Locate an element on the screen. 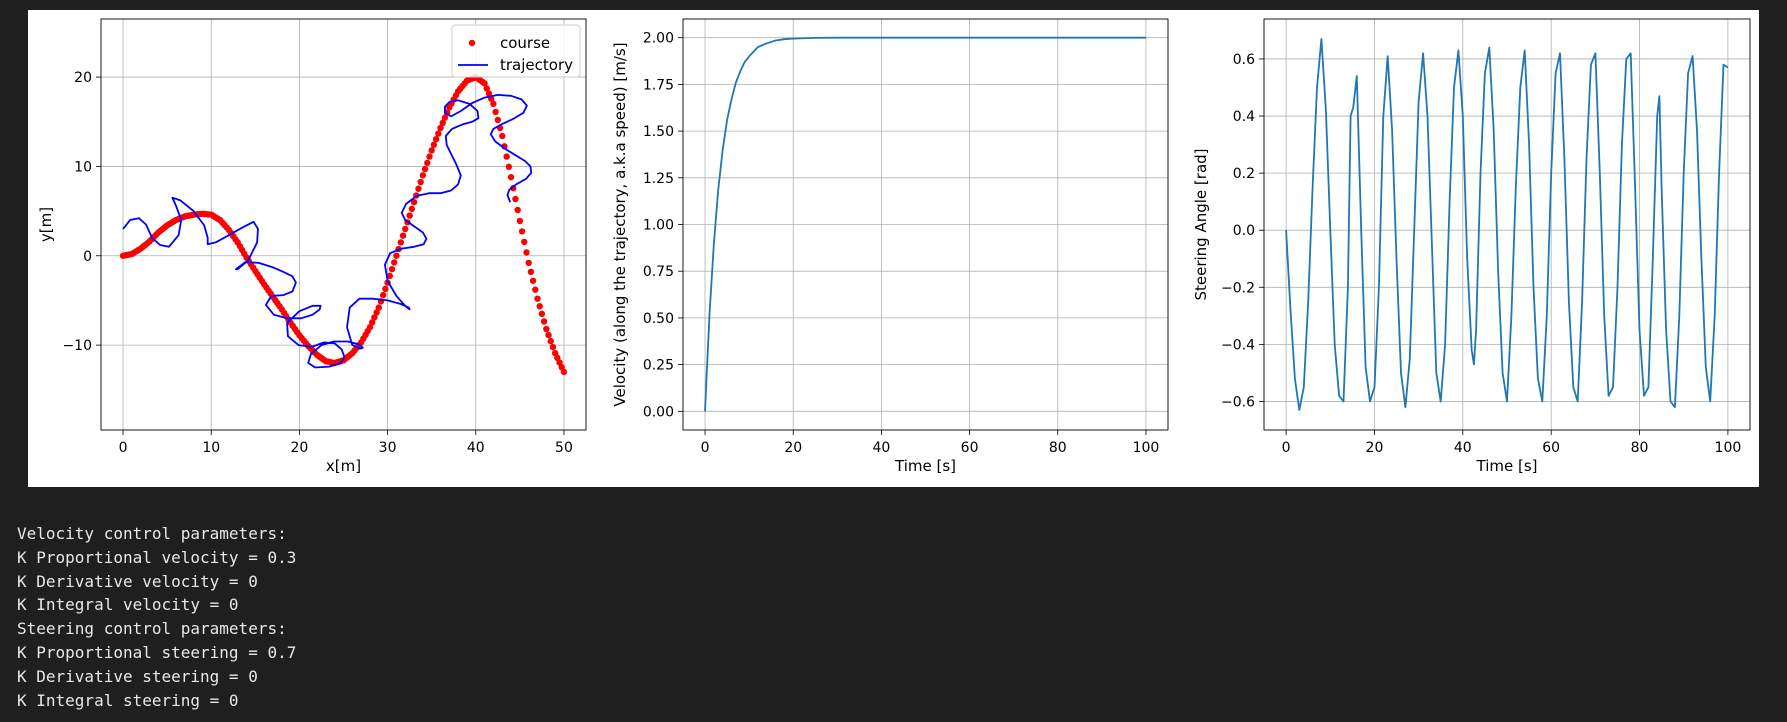 The width and height of the screenshot is (1787, 722). x-axis-label: x[m] is located at coordinates (343, 466).